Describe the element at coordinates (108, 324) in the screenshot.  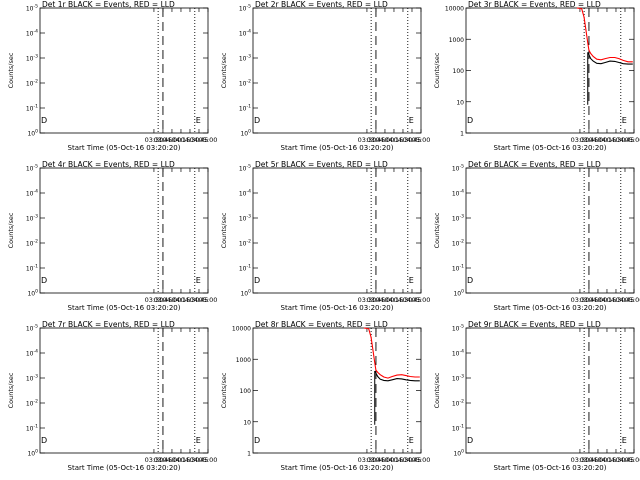
I see `panel-title: Det 7r BLACK = Events, RED = LLD` at that location.